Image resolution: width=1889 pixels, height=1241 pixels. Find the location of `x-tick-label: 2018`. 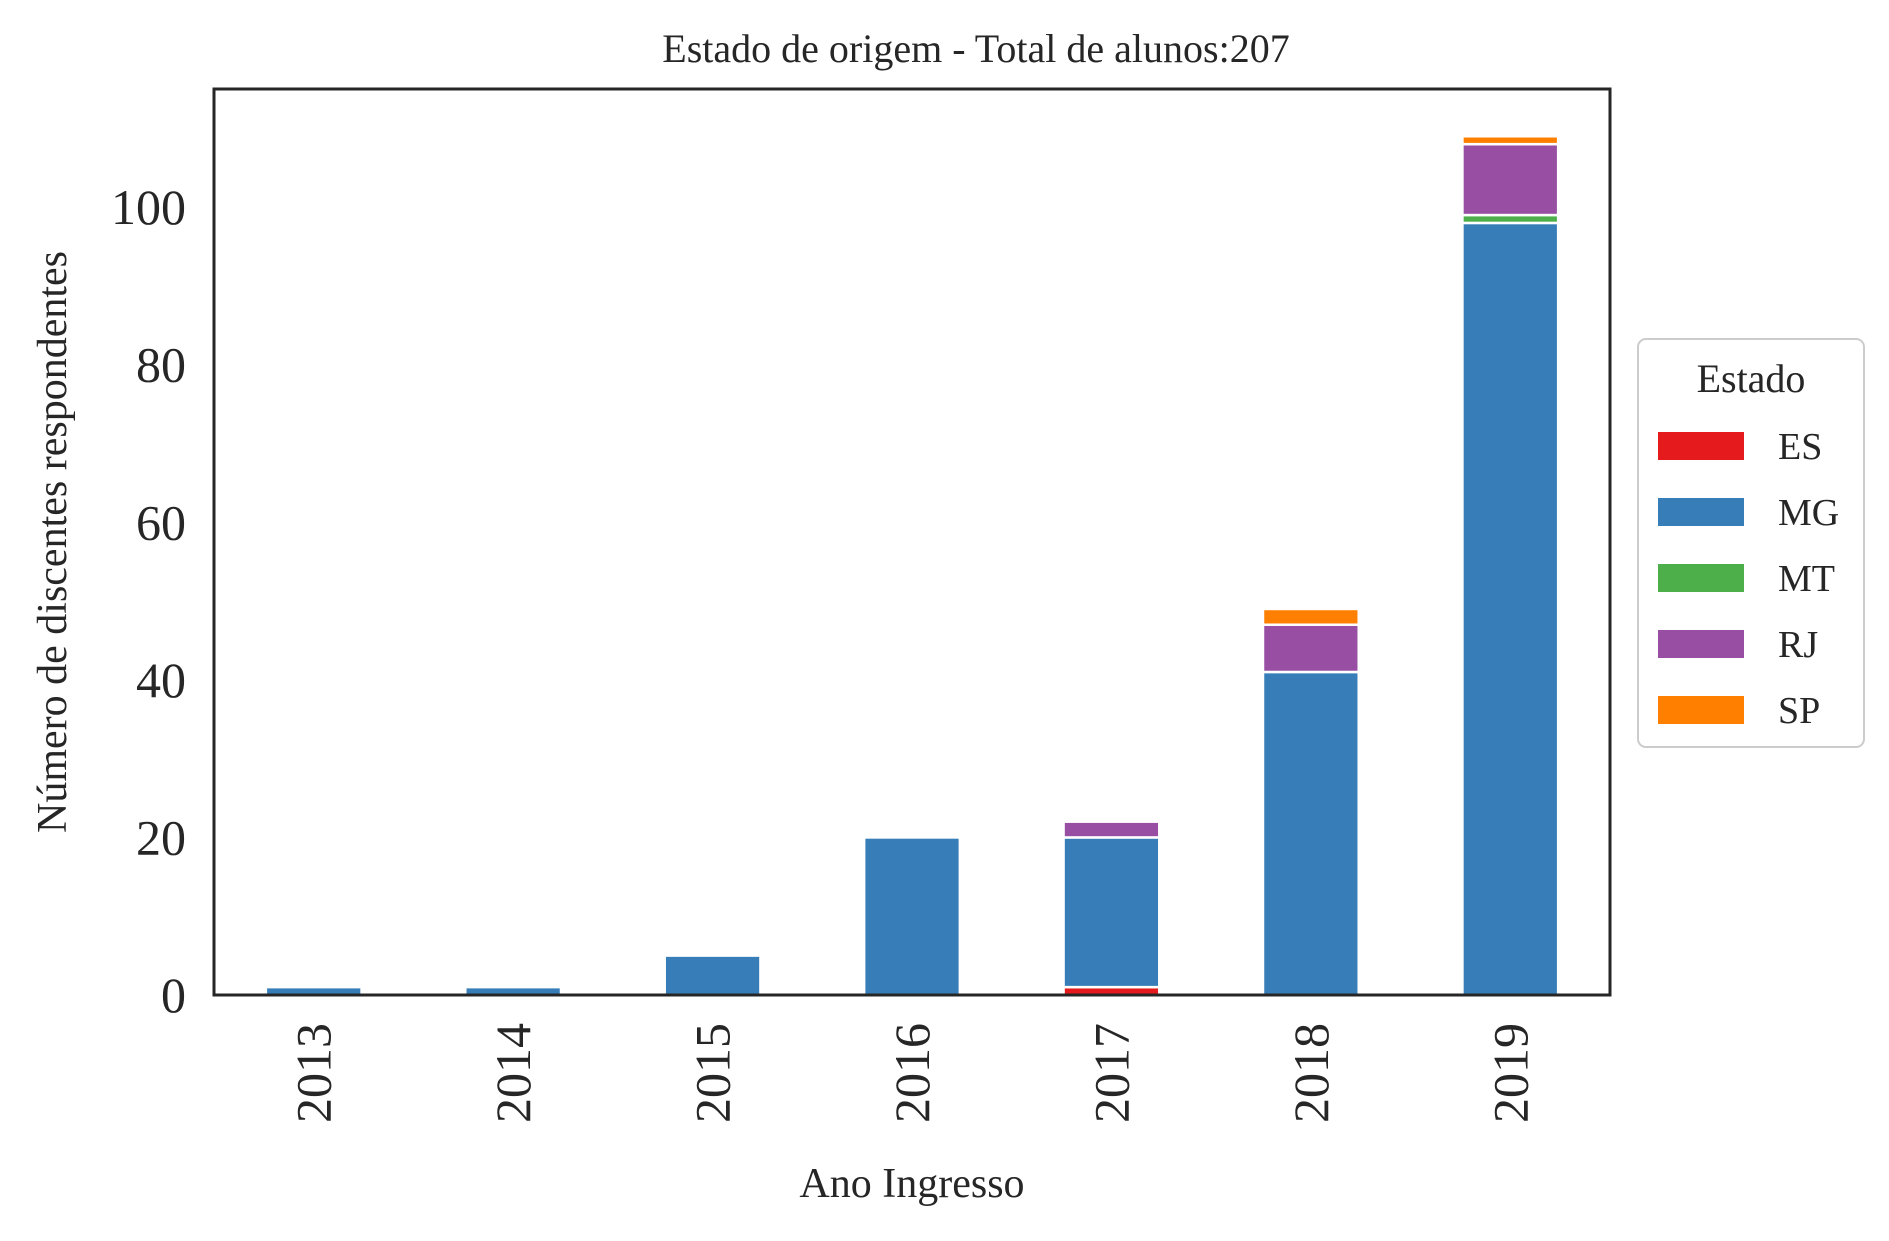

x-tick-label: 2018 is located at coordinates (1311, 1073).